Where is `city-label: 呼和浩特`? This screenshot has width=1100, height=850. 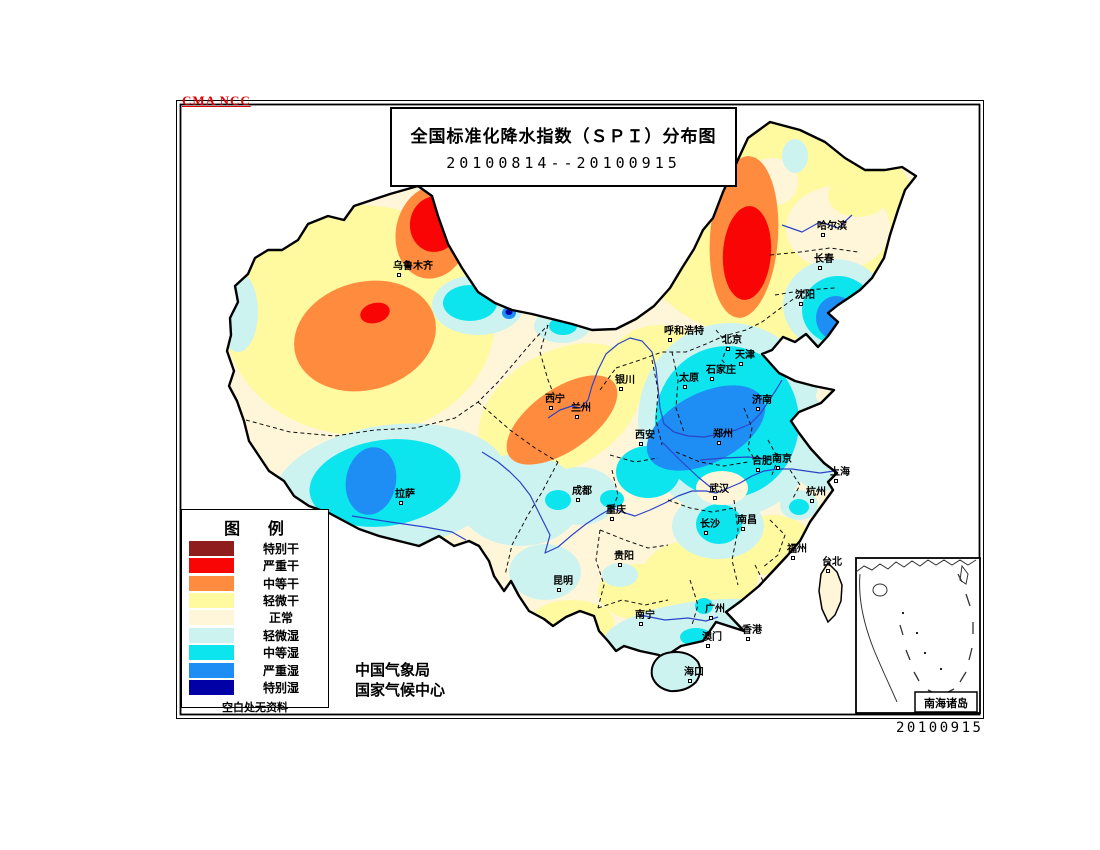 city-label: 呼和浩特 is located at coordinates (684, 334).